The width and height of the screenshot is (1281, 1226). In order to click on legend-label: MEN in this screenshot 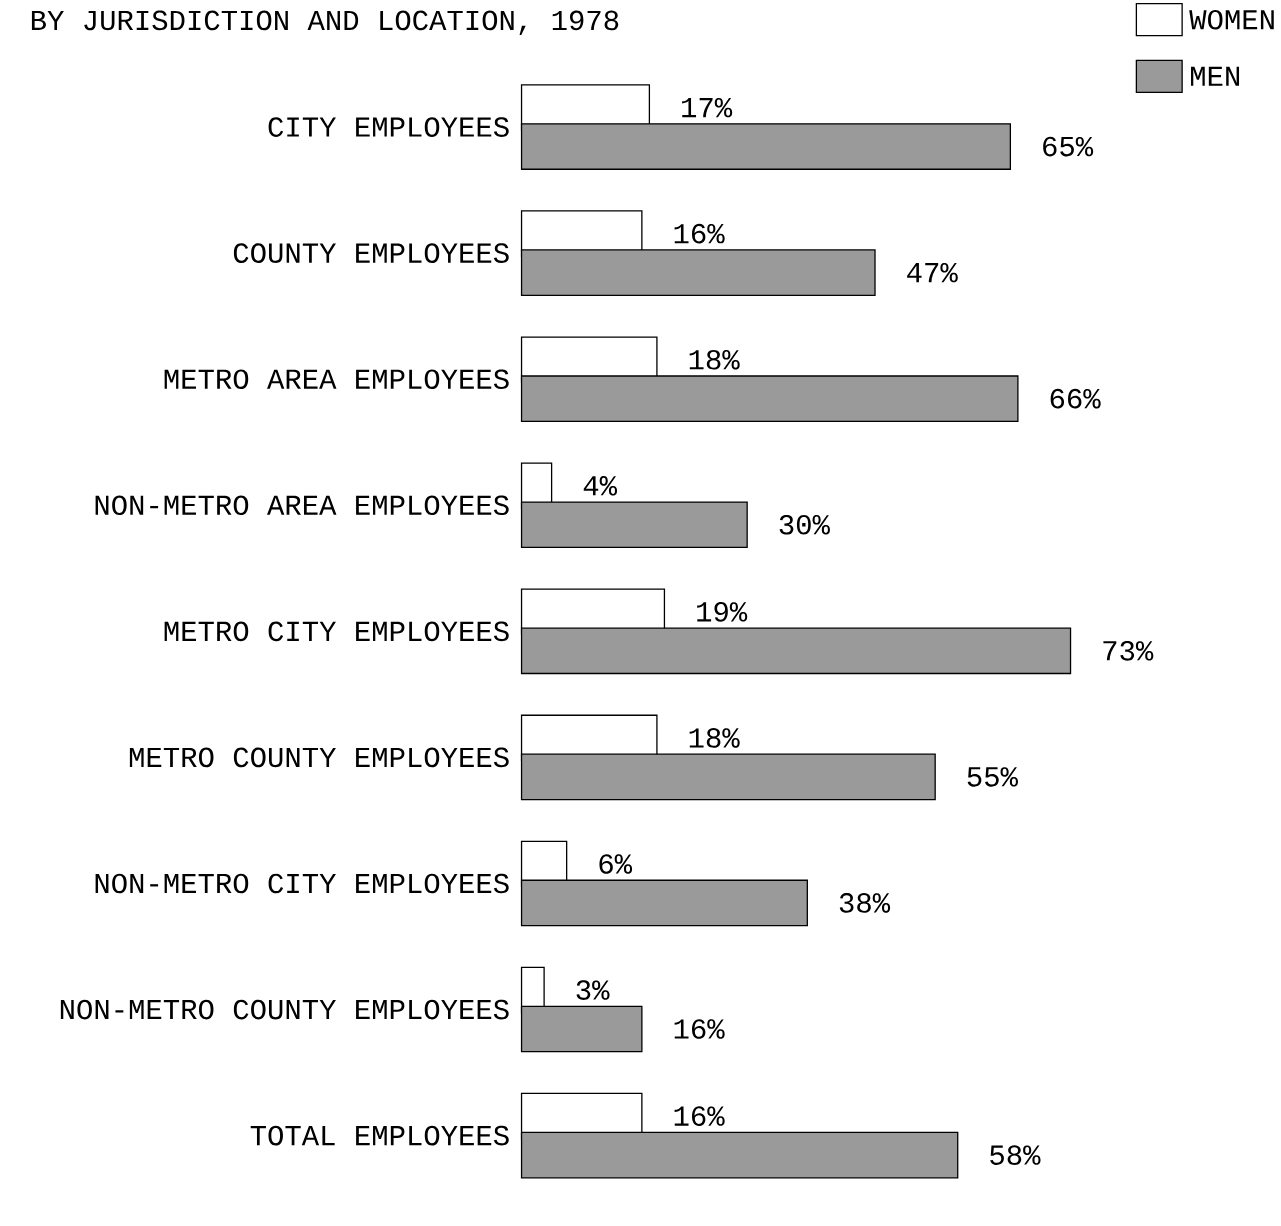, I will do `click(1215, 76)`.